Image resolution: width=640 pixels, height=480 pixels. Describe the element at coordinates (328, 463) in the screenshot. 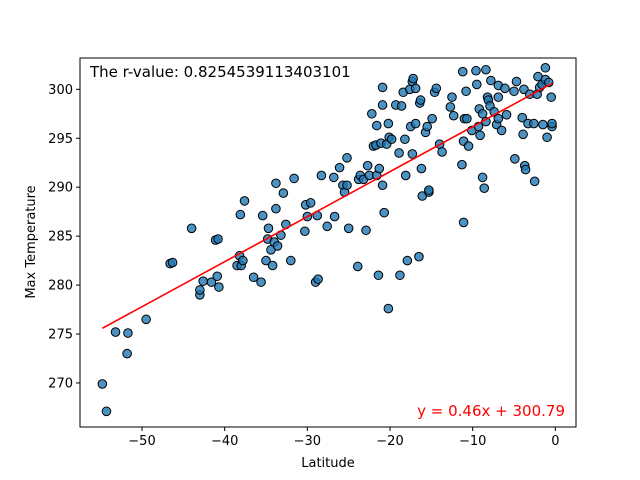

I see `x-axis-label: Latitude` at that location.